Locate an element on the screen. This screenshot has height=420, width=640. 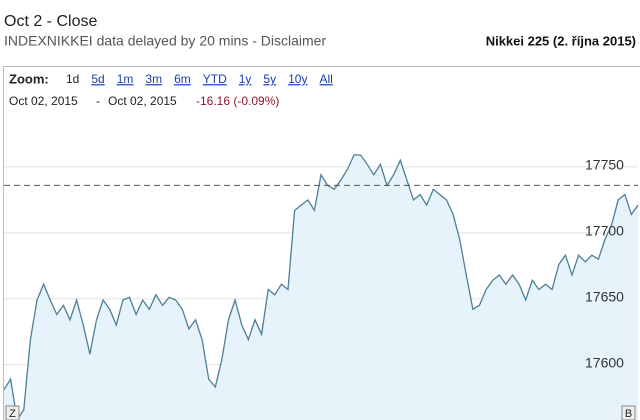
date-to: Oct 02, 2015 is located at coordinates (142, 101).